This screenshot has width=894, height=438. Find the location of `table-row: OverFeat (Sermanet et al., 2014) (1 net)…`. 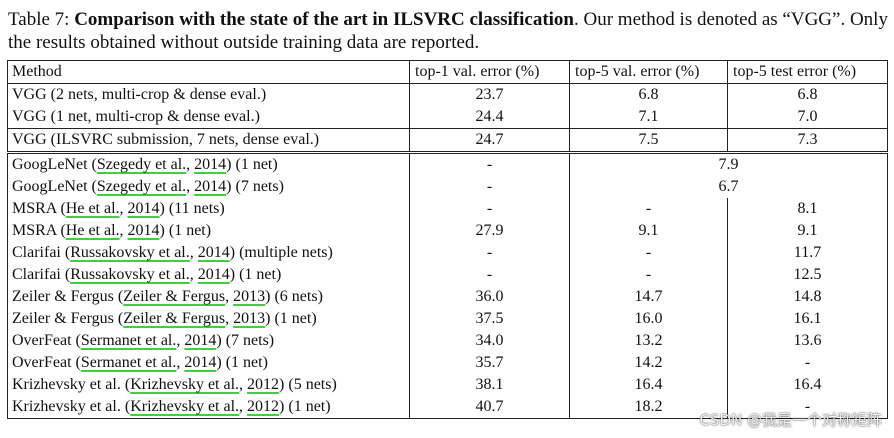

table-row: OverFeat (Sermanet et al., 2014) (1 net)… is located at coordinates (447, 363).